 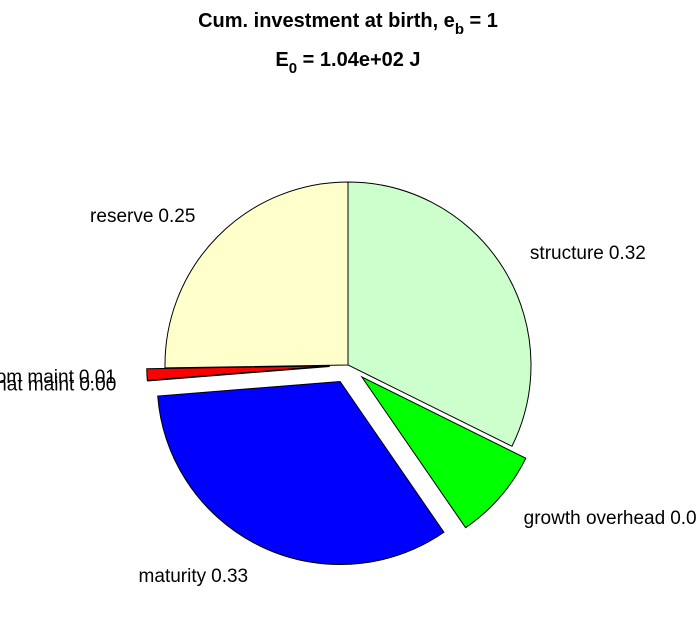 What do you see at coordinates (567, 253) in the screenshot?
I see `slice-name: structure` at bounding box center [567, 253].